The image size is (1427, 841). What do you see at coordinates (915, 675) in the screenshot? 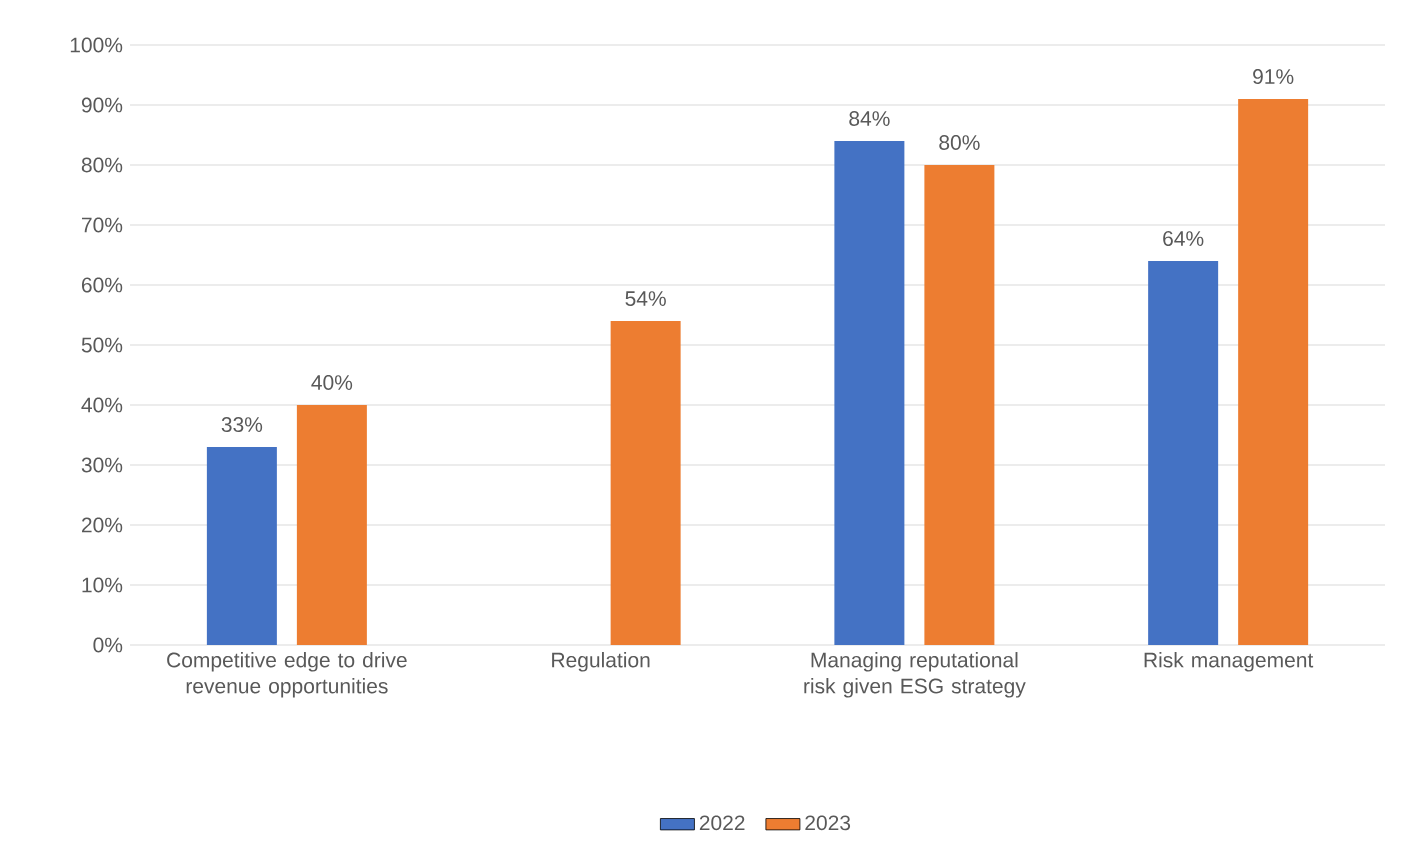
I see `x-tick-label: Managing reputational risk given ESG strategy` at bounding box center [915, 675].